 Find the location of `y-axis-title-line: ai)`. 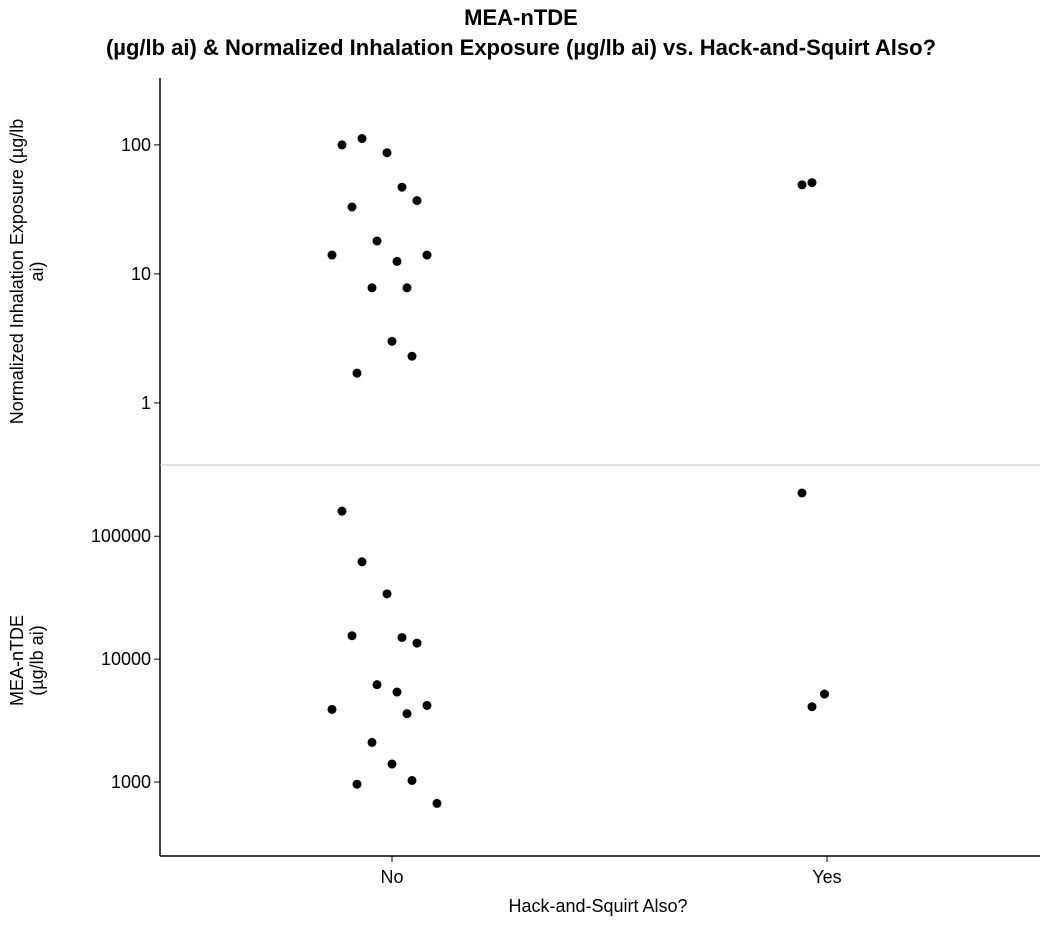

y-axis-title-line: ai) is located at coordinates (37, 271).